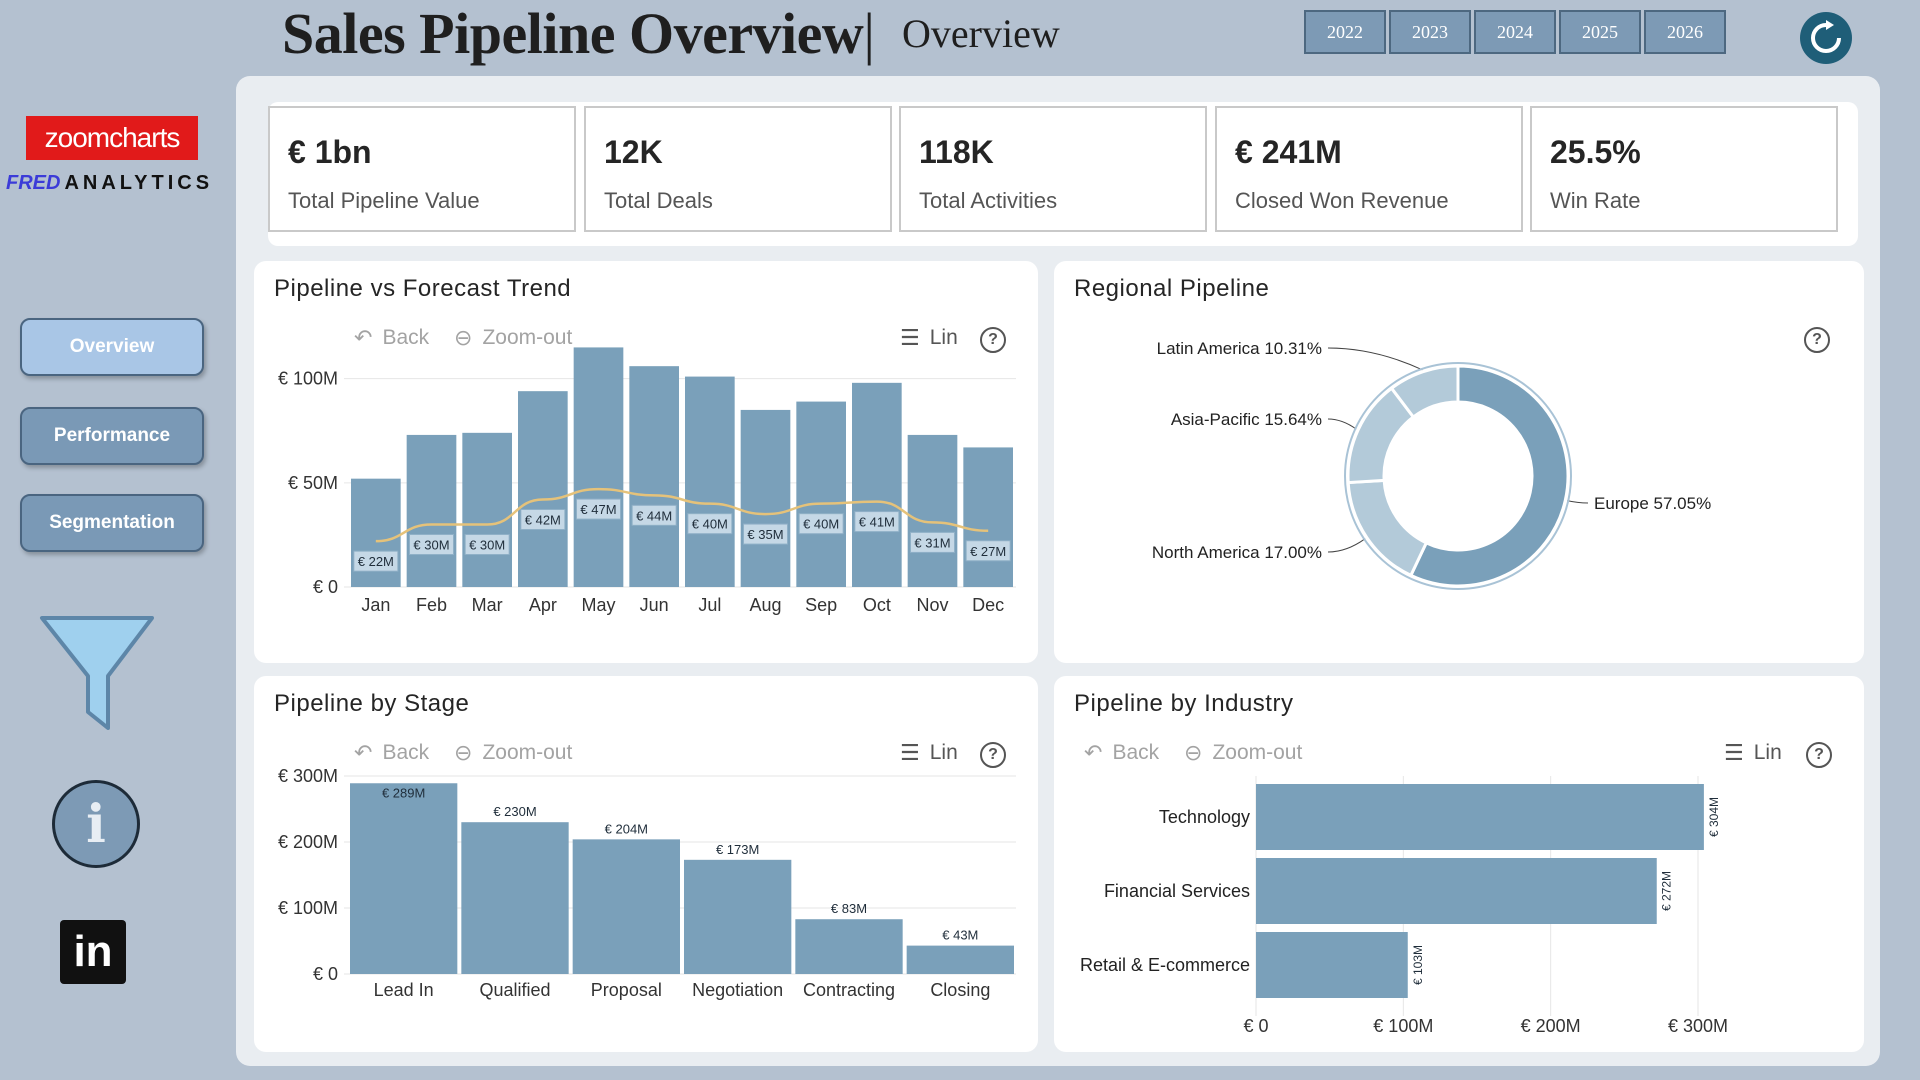 This screenshot has height=1080, width=1920. I want to click on forecast-data-label: € 41M, so click(877, 522).